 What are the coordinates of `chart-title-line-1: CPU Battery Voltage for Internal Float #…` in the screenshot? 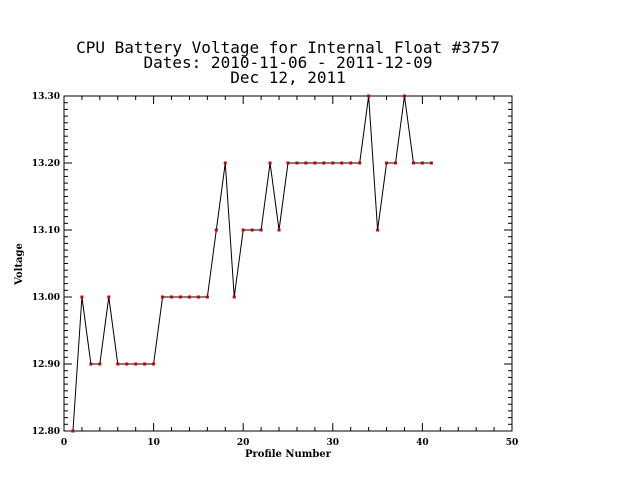 It's located at (288, 47).